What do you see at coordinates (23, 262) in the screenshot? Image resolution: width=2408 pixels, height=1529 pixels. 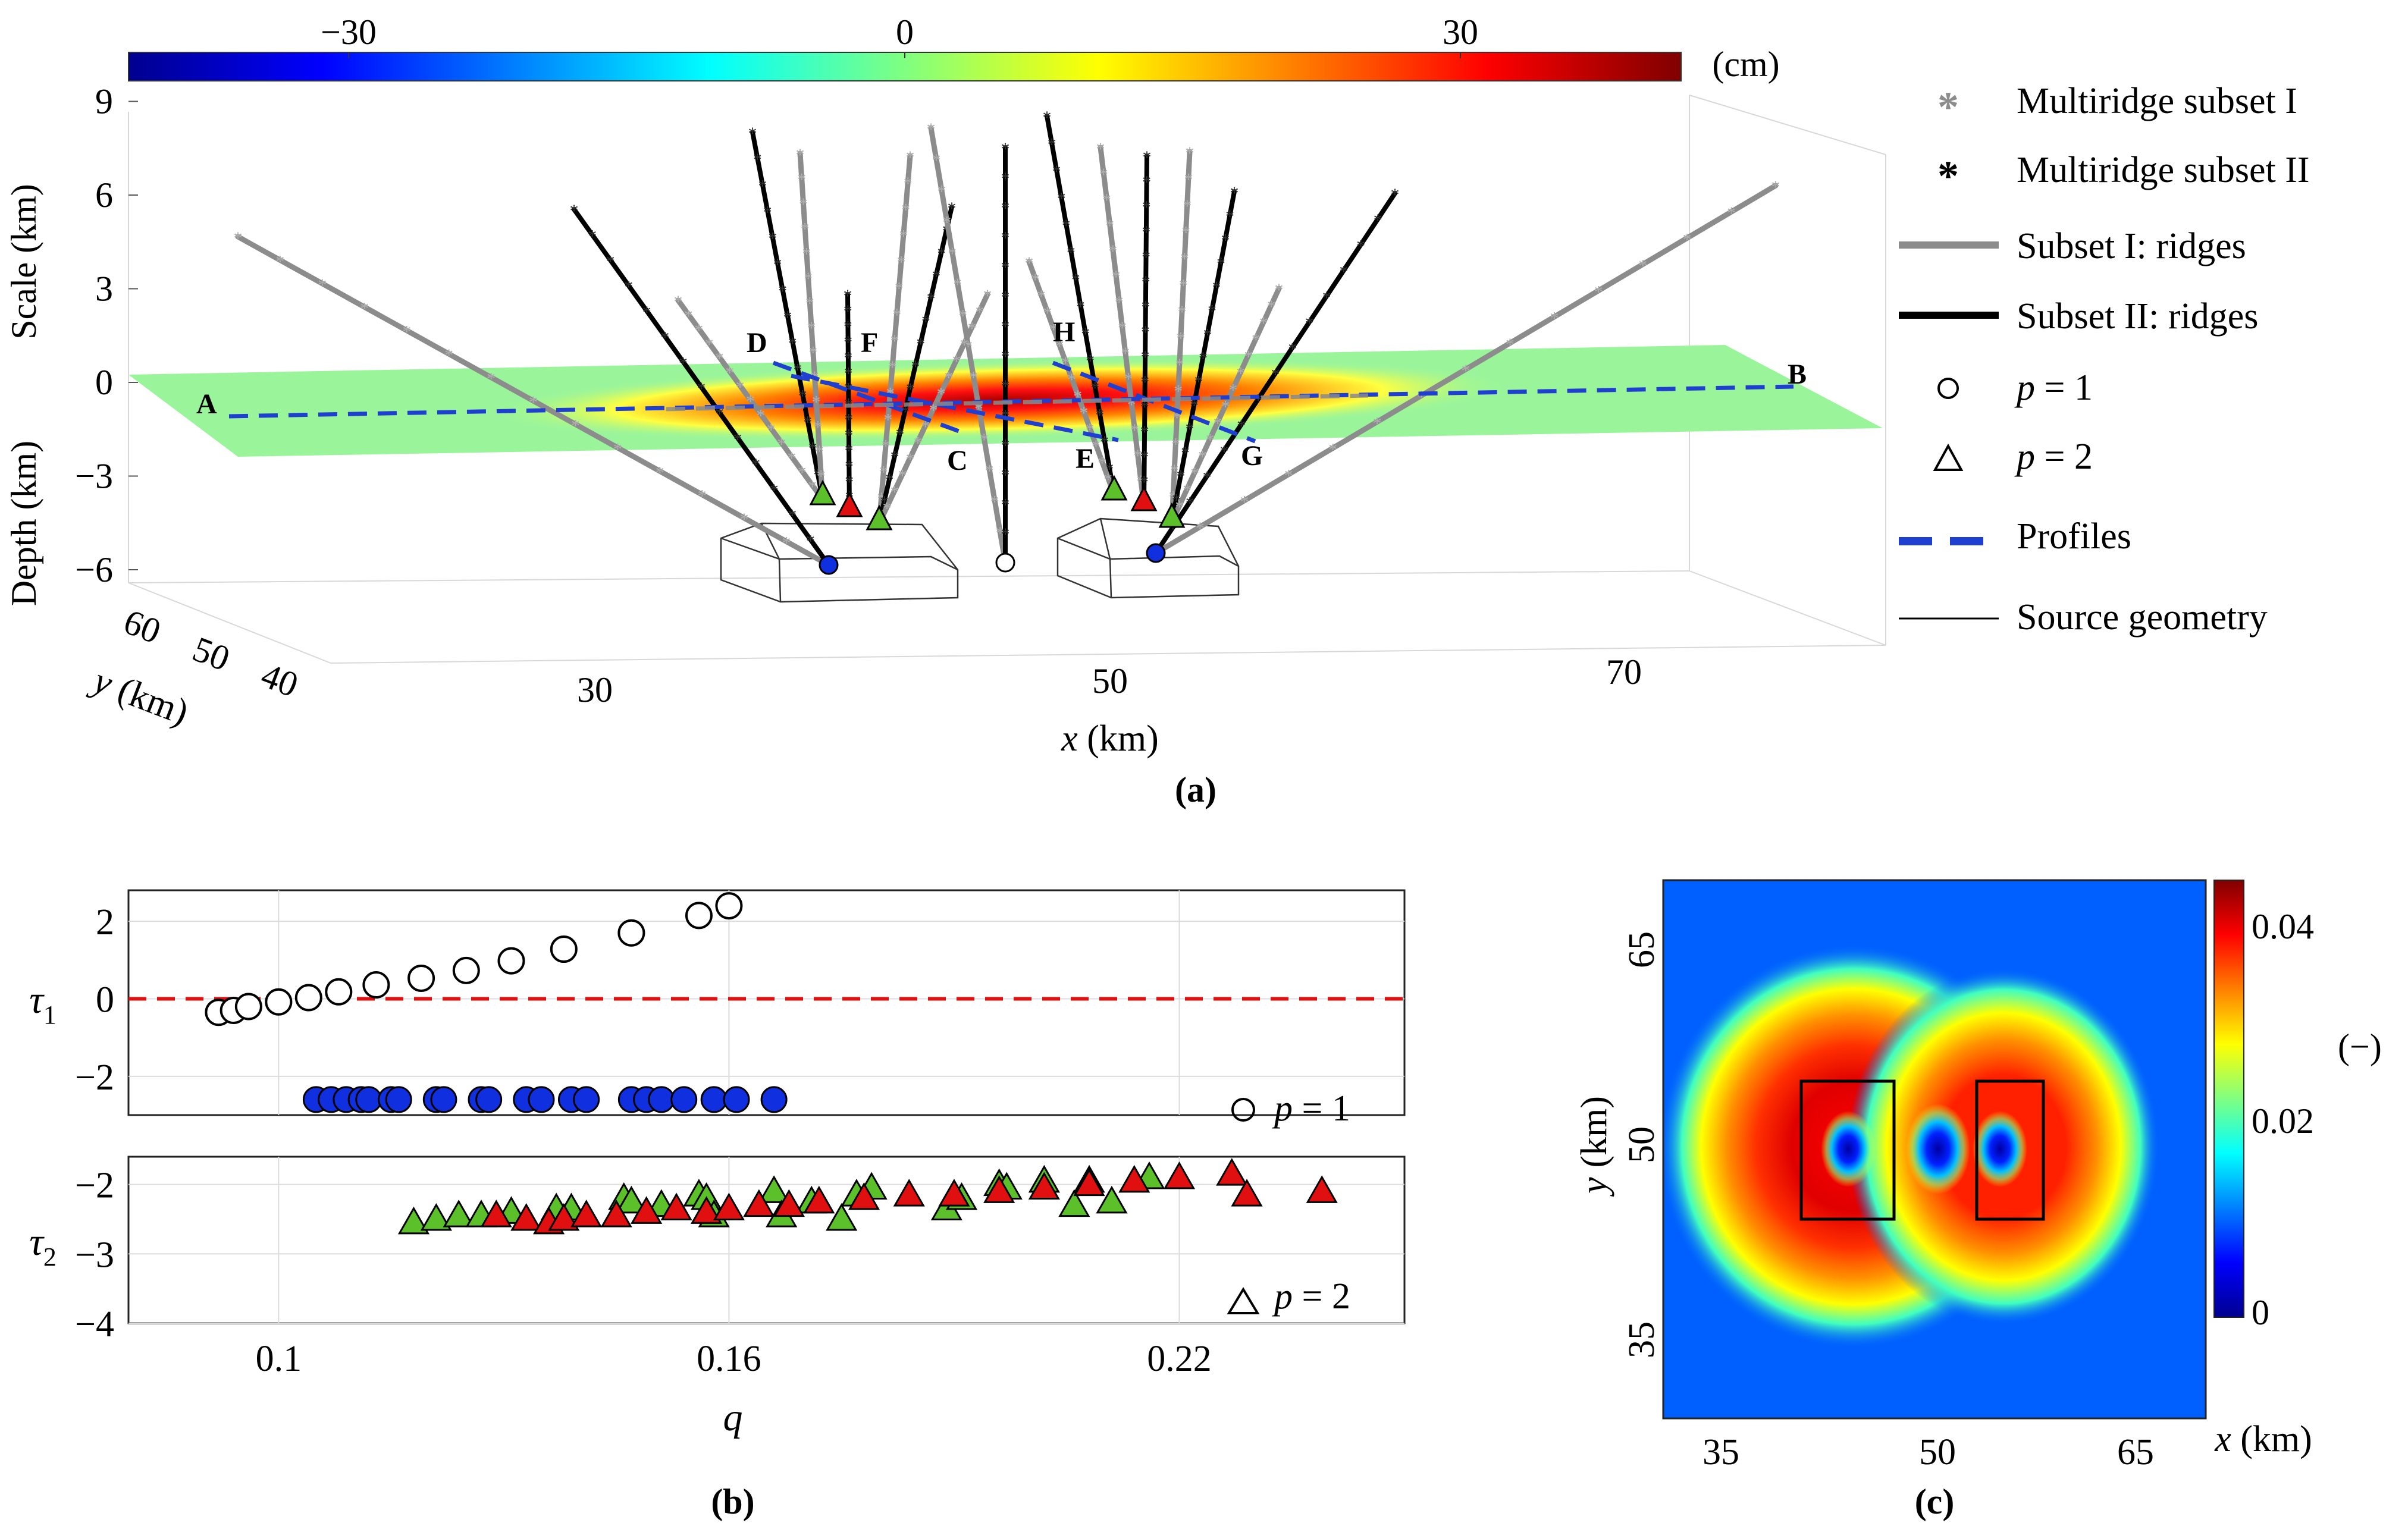 I see `axis-a-scale-label: Scale (km)` at bounding box center [23, 262].